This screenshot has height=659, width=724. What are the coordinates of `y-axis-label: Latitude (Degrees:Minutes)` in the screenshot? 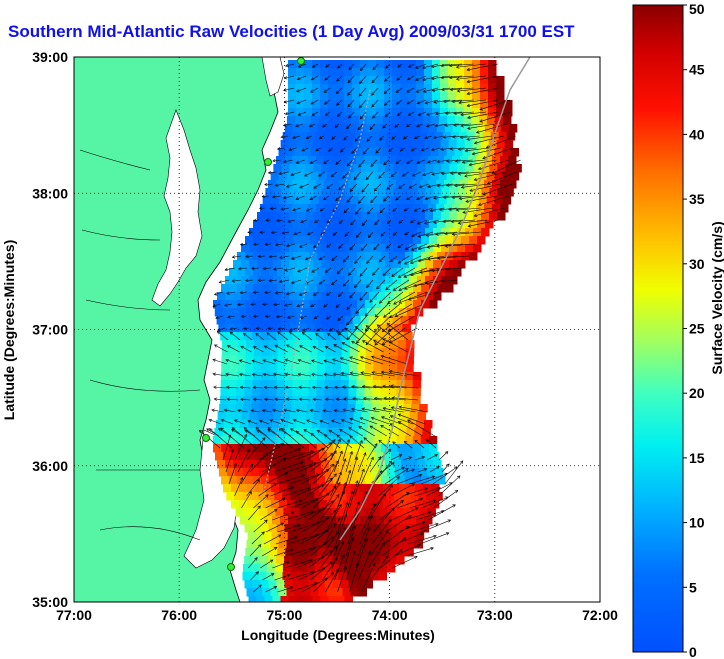 It's located at (9, 330).